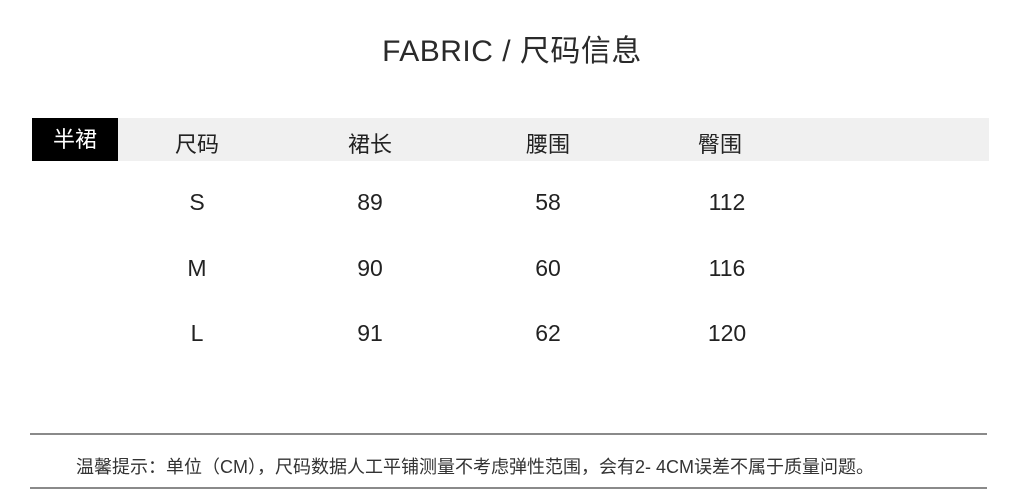 The height and width of the screenshot is (494, 1024). I want to click on cell-skirt-length: 91, so click(370, 333).